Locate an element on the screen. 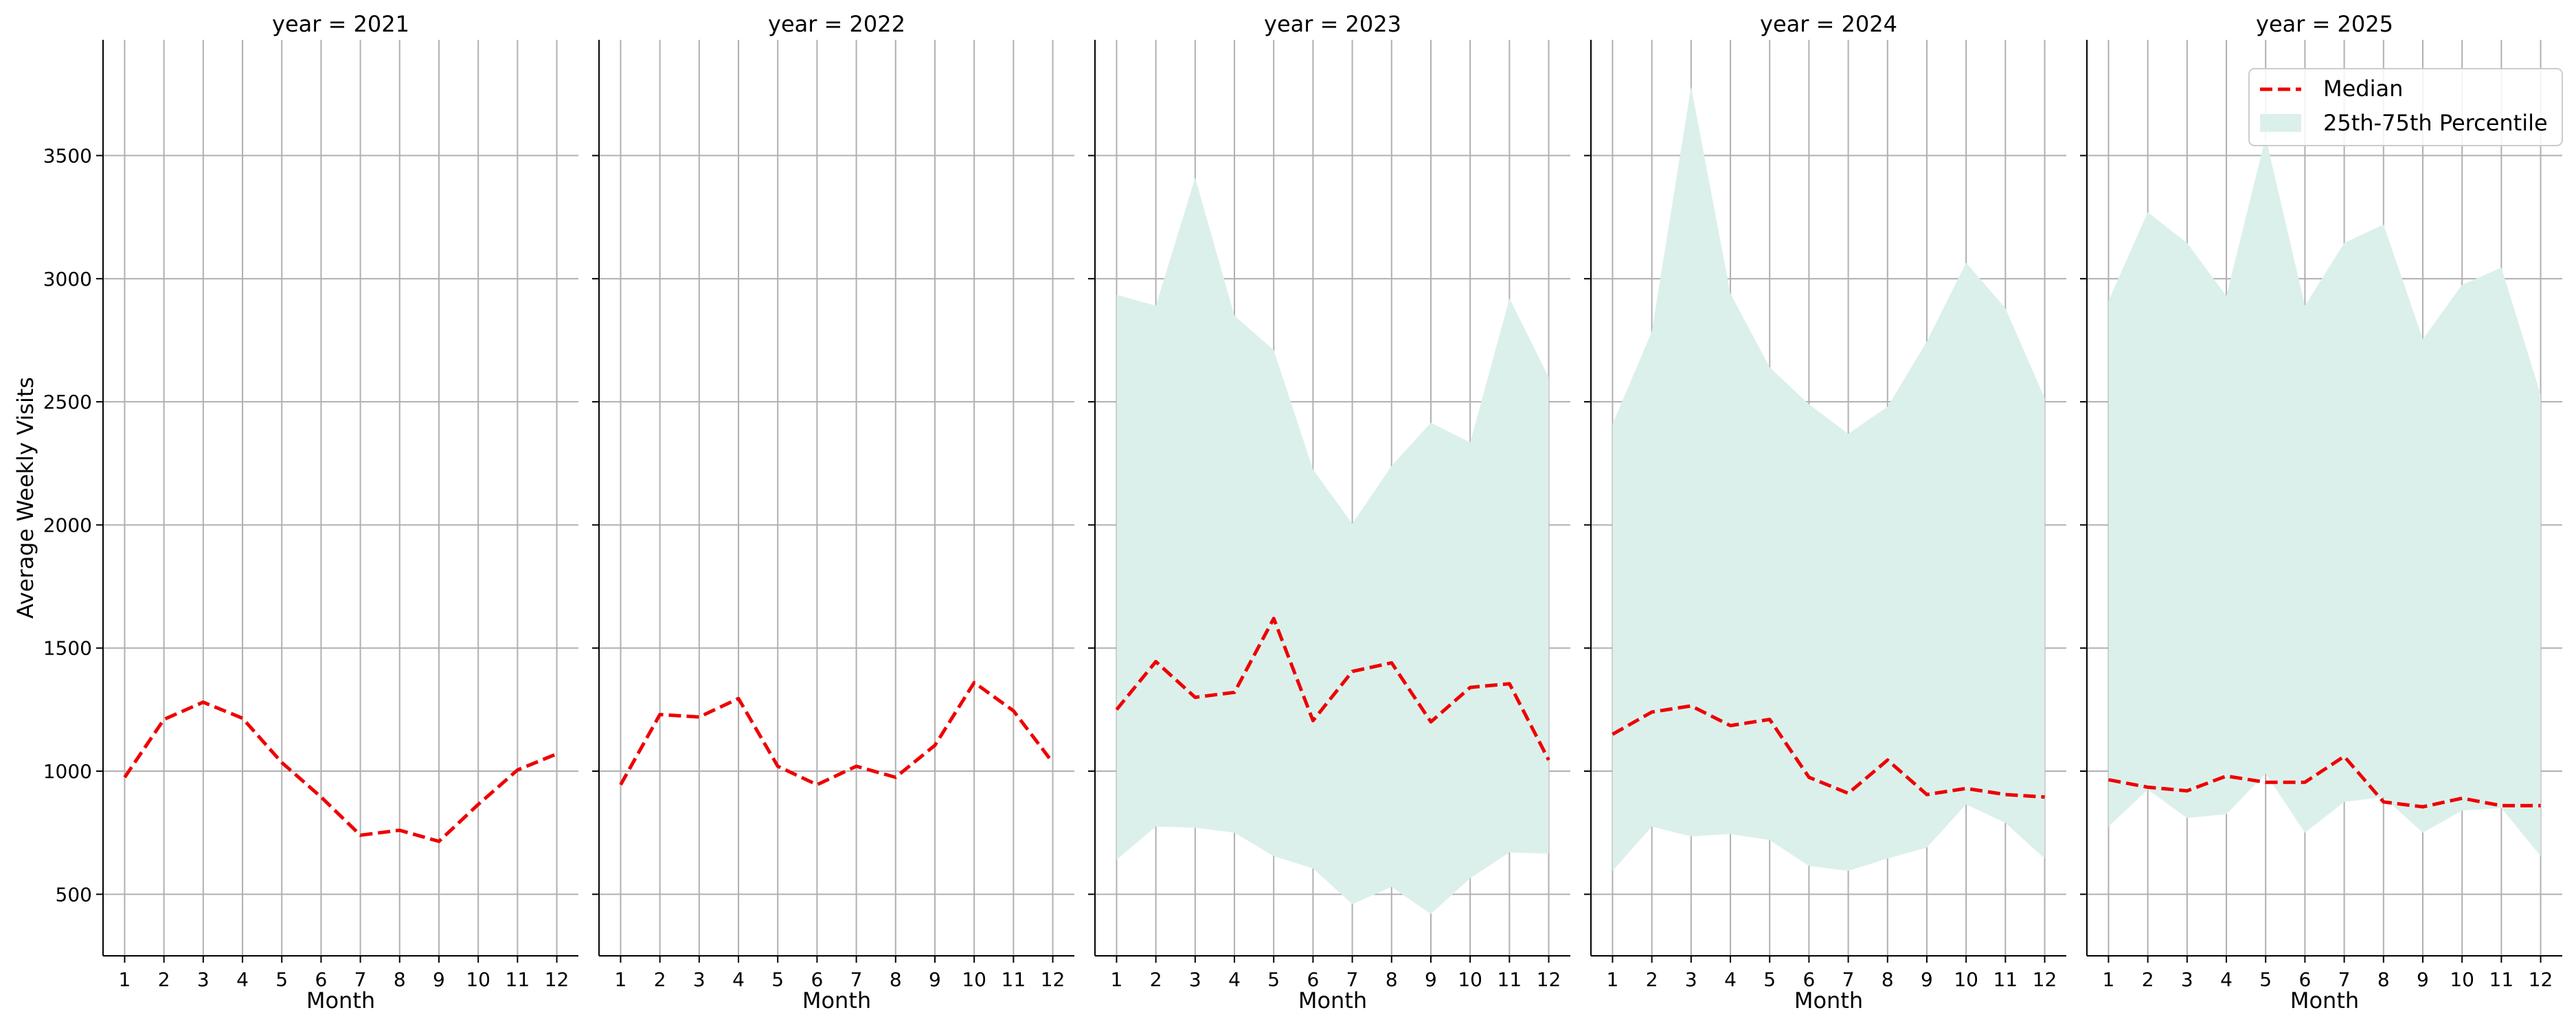 Image resolution: width=2576 pixels, height=1030 pixels. y-tick-label: 1000 is located at coordinates (67, 772).